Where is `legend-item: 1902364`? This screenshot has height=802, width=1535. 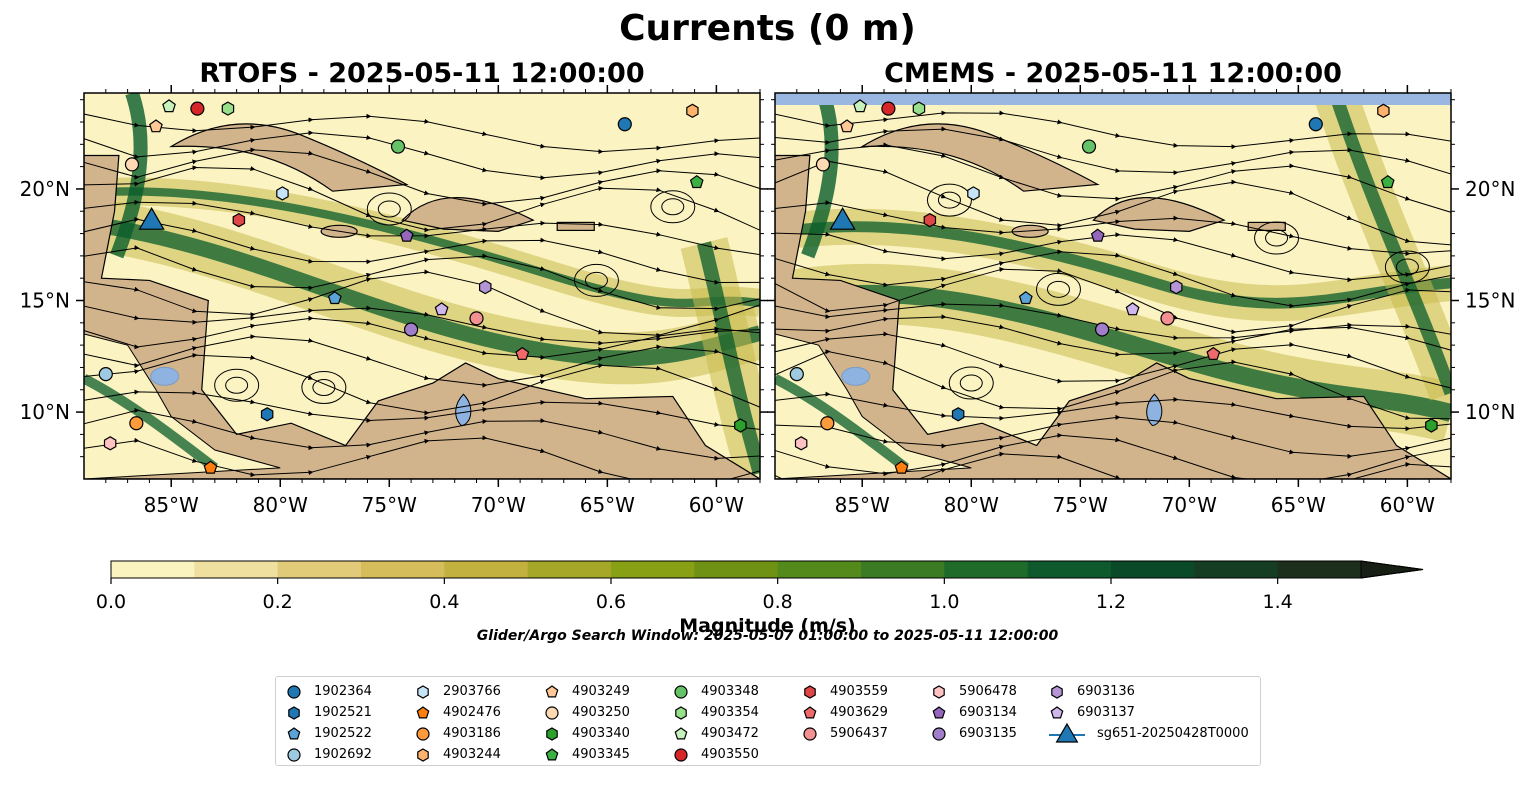 legend-item: 1902364 is located at coordinates (328, 691).